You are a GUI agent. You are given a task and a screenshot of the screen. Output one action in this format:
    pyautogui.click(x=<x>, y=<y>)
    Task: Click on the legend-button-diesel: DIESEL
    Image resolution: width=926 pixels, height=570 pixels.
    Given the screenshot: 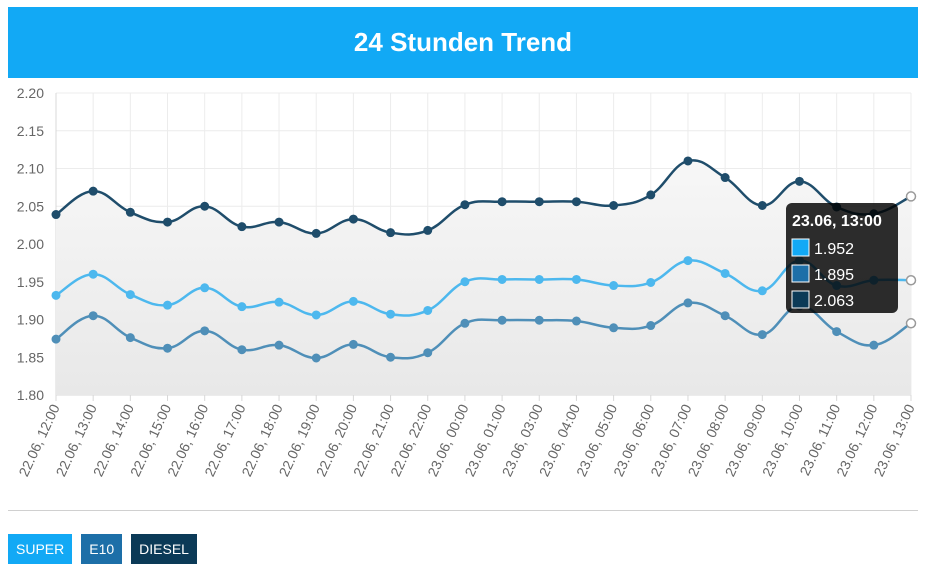 What is the action you would take?
    pyautogui.click(x=164, y=549)
    